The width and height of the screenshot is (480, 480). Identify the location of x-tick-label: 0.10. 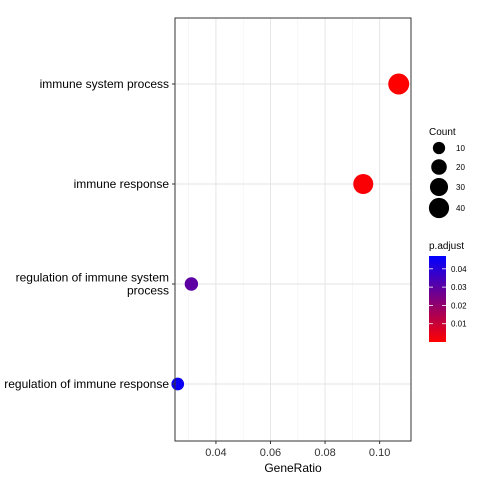
(379, 453).